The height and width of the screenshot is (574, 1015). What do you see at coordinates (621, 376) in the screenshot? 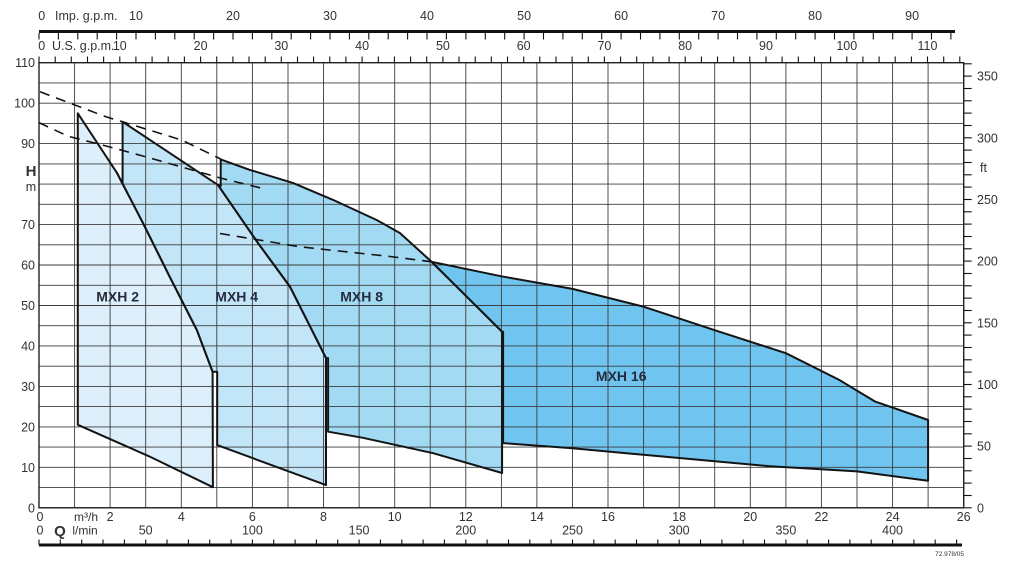
I see `region-label-mxh-16: MXH 16` at bounding box center [621, 376].